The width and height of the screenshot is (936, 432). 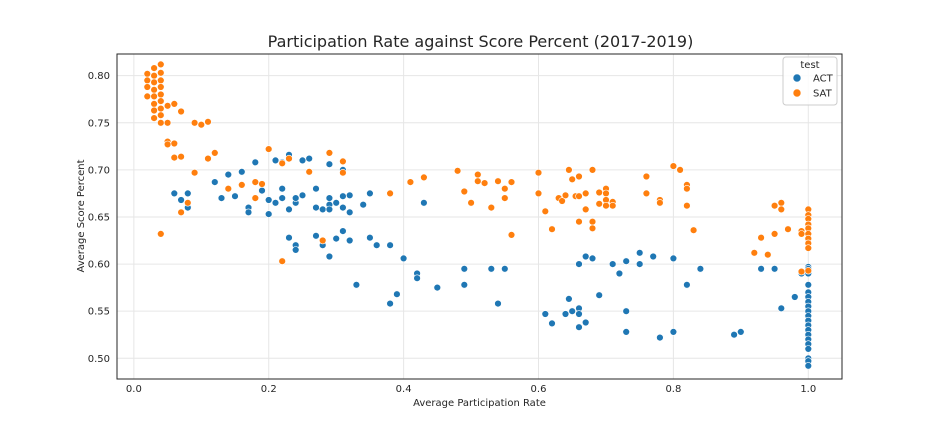 I want to click on y-tick-label: 0.60, so click(x=99, y=265).